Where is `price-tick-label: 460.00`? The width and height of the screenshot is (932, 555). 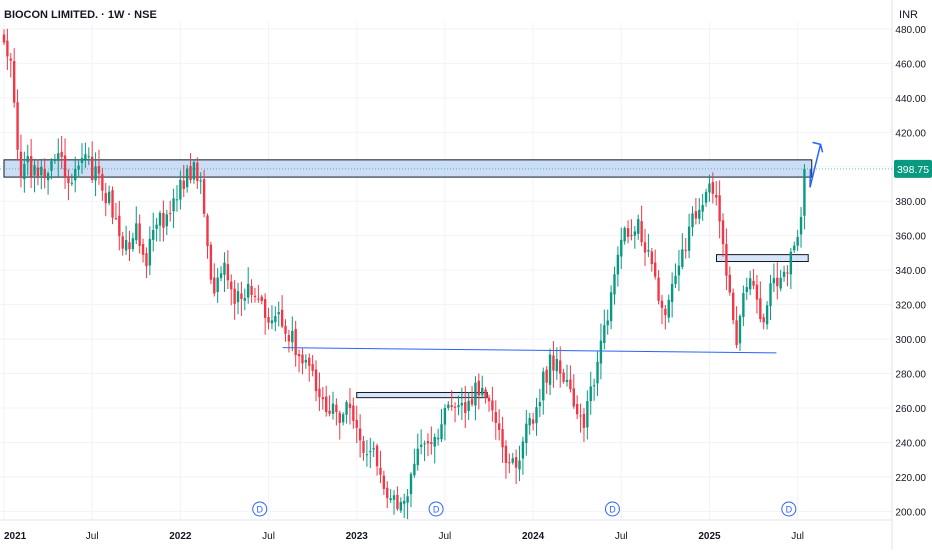 price-tick-label: 460.00 is located at coordinates (910, 64).